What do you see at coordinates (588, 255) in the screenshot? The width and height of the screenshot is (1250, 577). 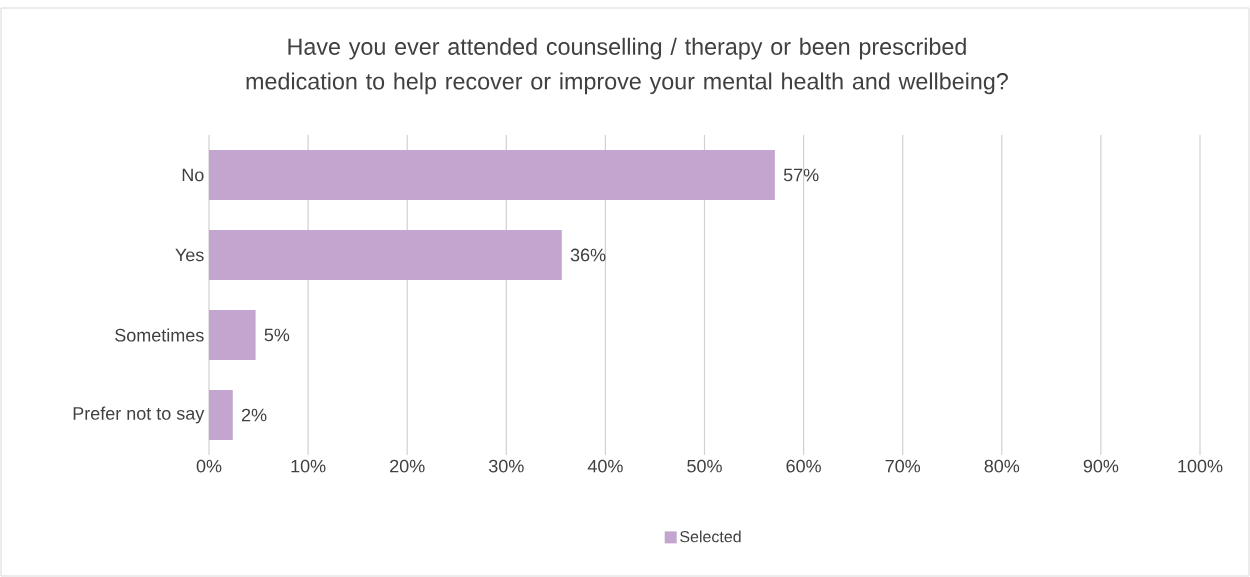 I see `text: 36%` at bounding box center [588, 255].